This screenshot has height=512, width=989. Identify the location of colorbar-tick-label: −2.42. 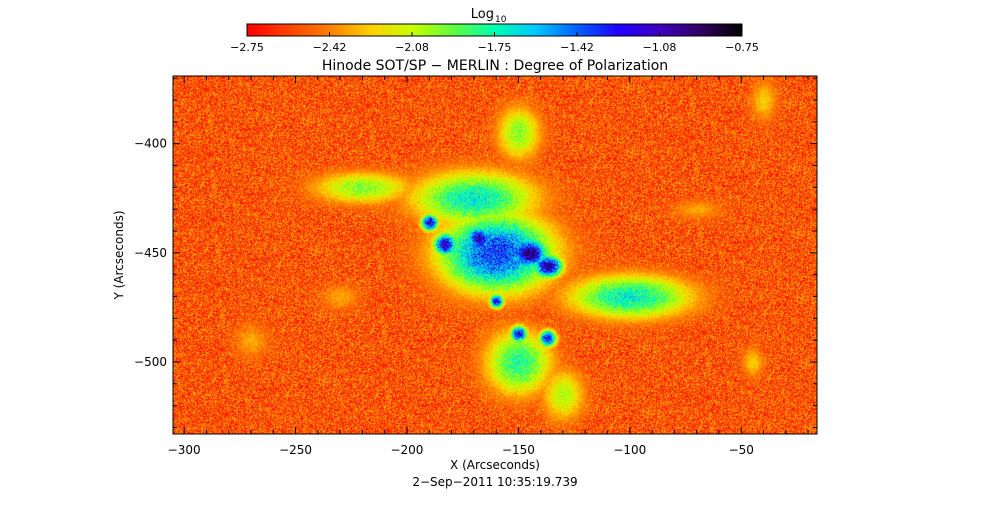
(330, 47).